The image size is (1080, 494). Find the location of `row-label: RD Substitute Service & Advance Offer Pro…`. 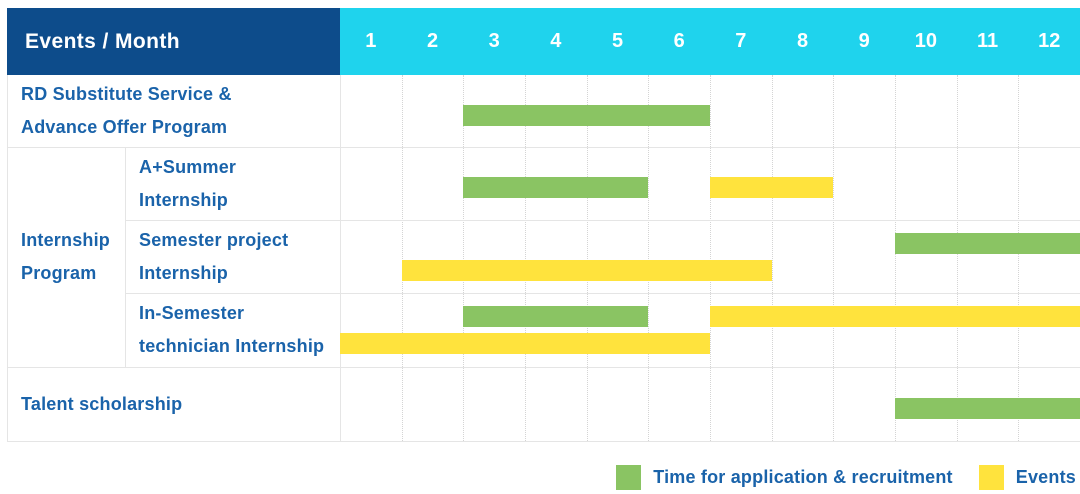

row-label: RD Substitute Service & Advance Offer Pro… is located at coordinates (177, 111).